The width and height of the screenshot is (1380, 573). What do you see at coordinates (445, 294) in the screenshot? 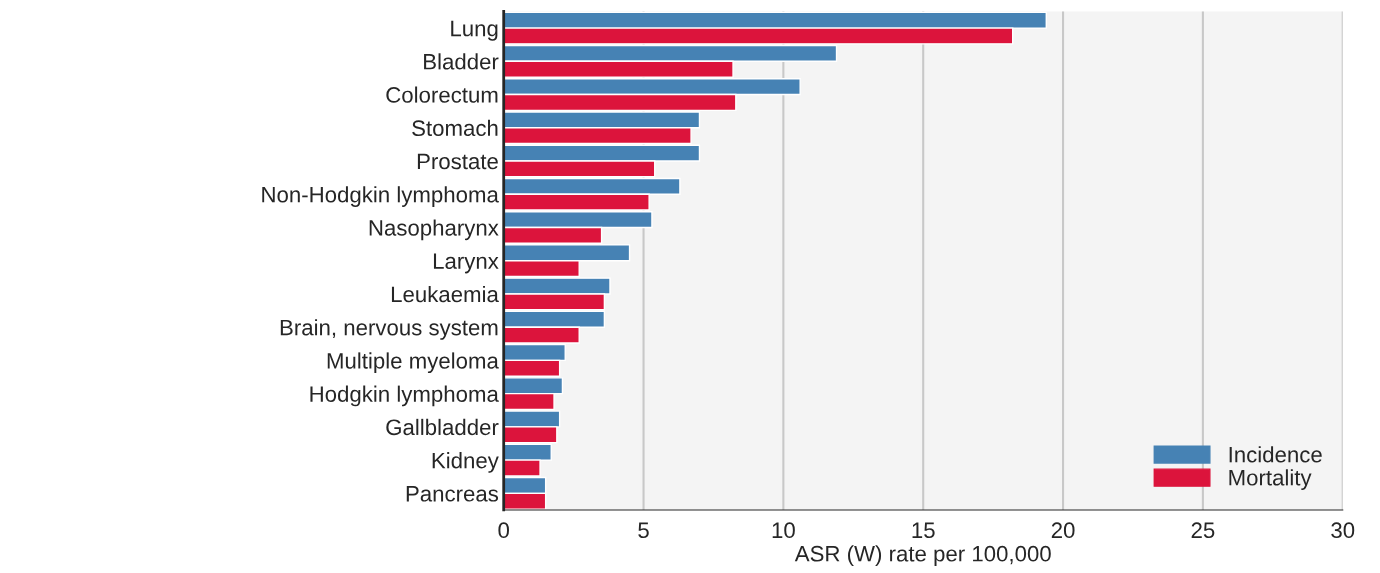
I see `y-tick-label: Leukaemia` at bounding box center [445, 294].